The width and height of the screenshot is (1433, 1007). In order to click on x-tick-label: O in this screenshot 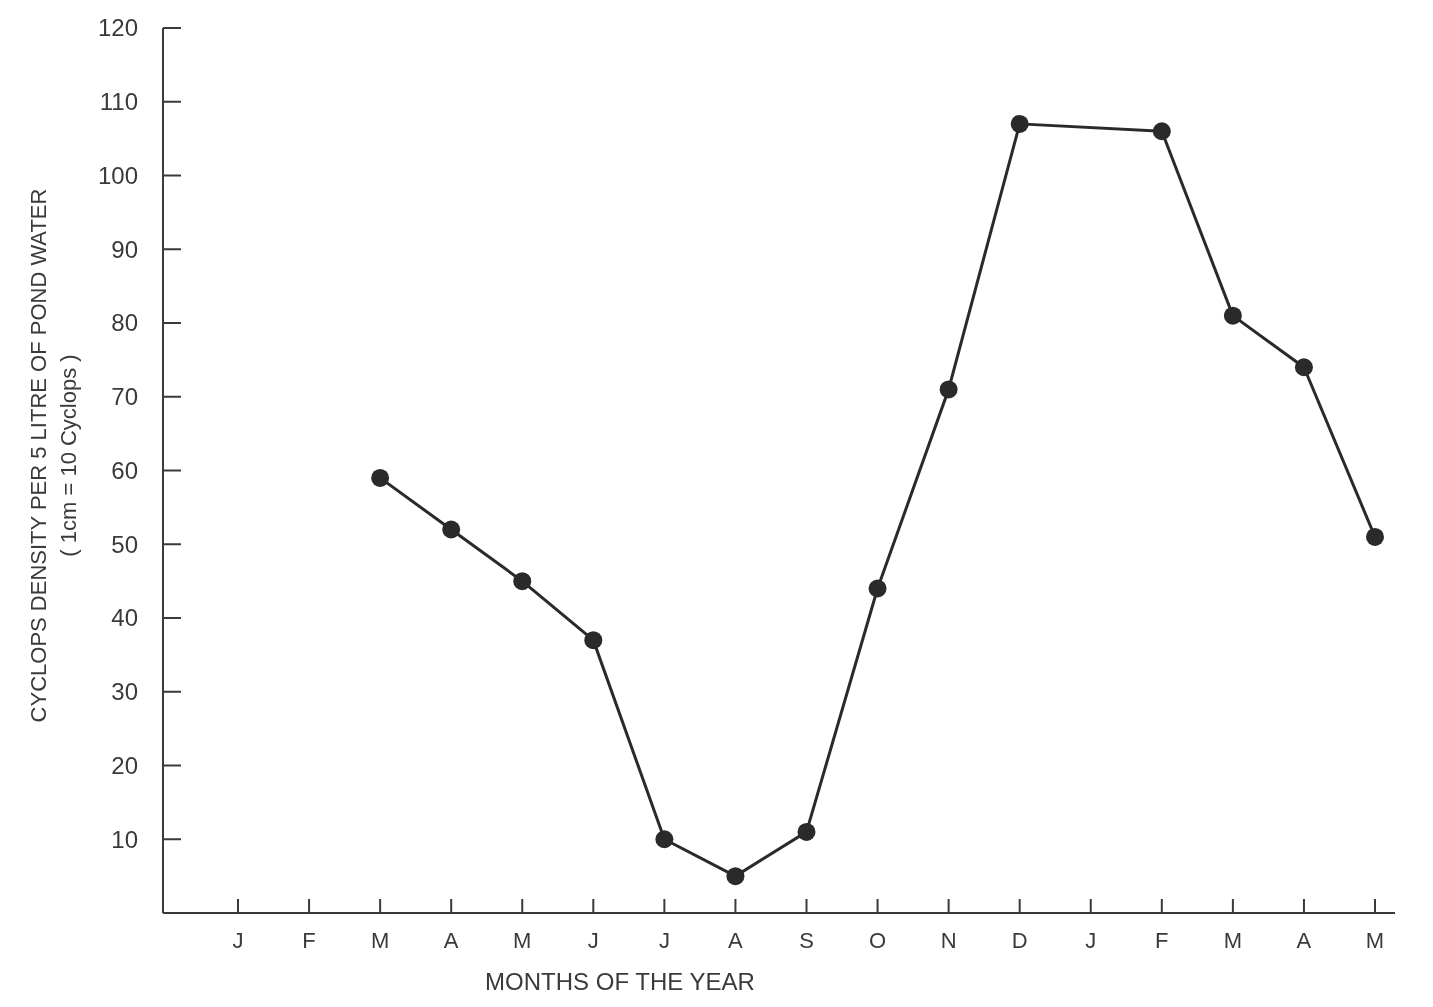, I will do `click(878, 940)`.